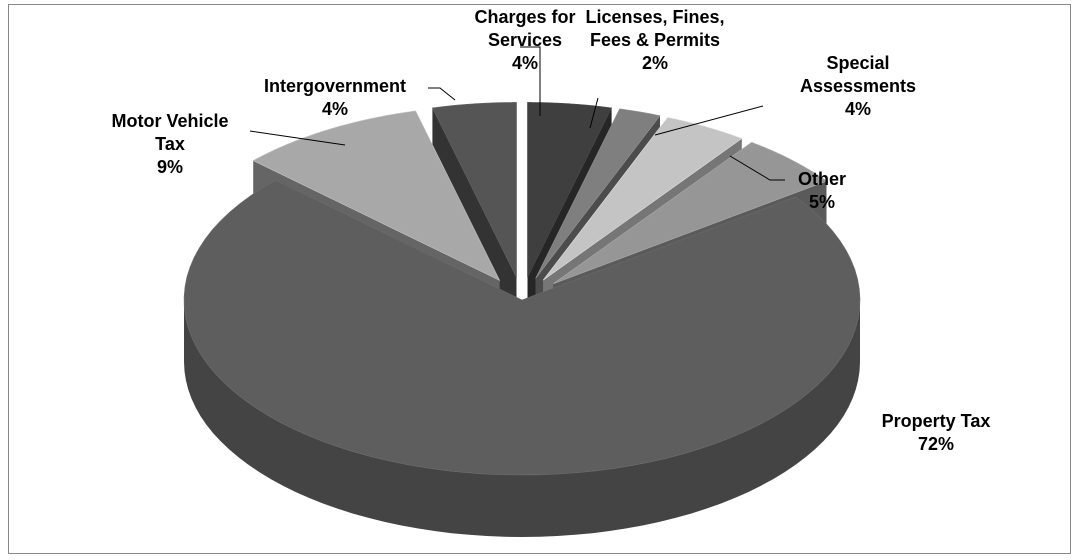 The width and height of the screenshot is (1081, 560). I want to click on slice-value-label: 72%, so click(936, 444).